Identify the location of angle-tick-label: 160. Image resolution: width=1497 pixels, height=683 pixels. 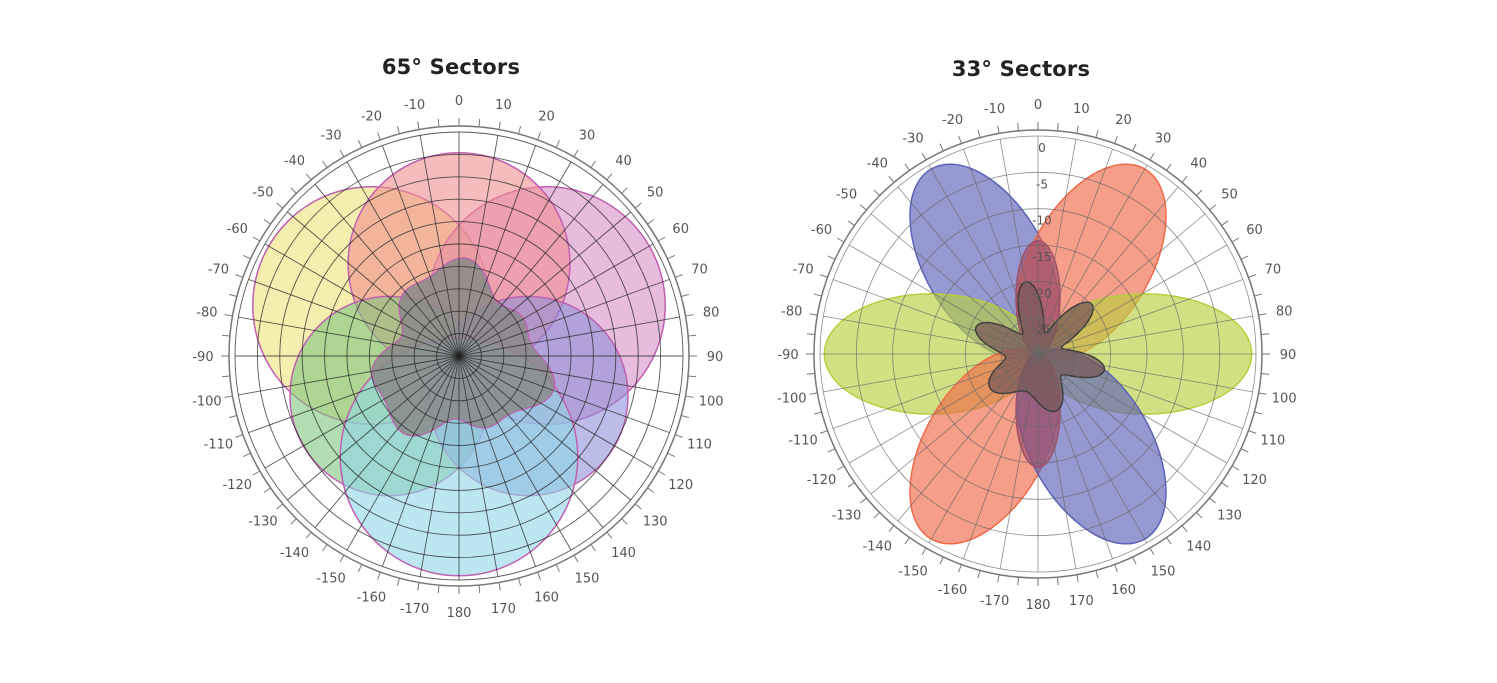
(1123, 590).